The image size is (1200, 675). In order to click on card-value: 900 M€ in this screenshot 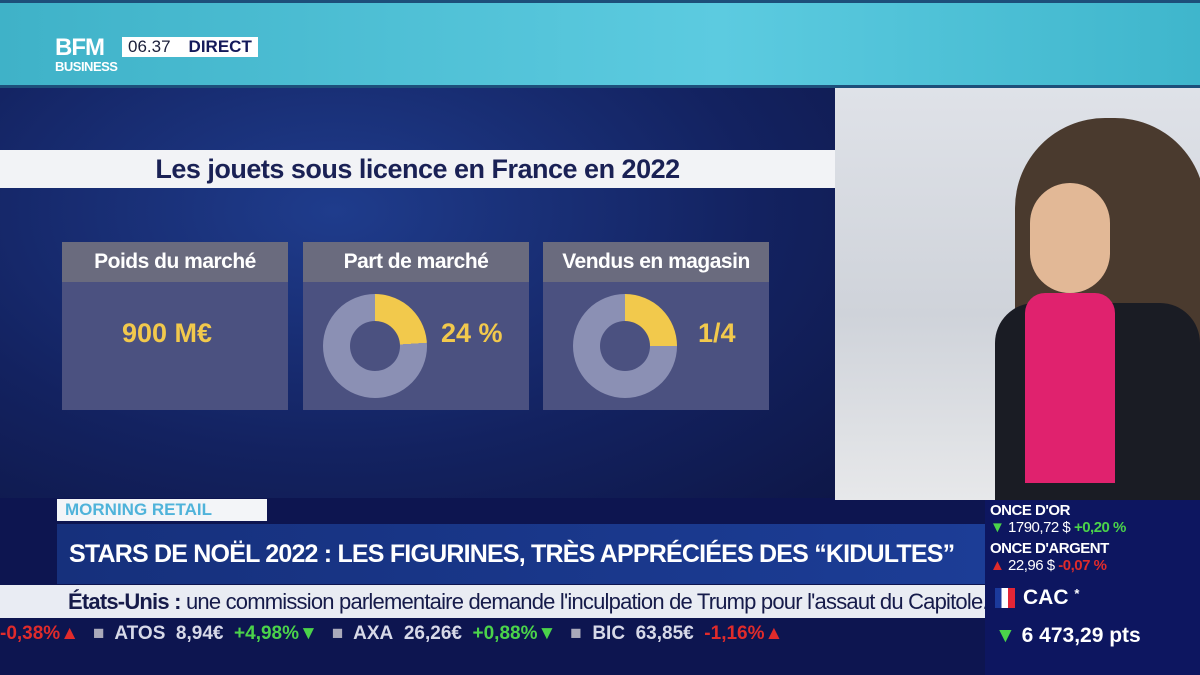, I will do `click(167, 333)`.